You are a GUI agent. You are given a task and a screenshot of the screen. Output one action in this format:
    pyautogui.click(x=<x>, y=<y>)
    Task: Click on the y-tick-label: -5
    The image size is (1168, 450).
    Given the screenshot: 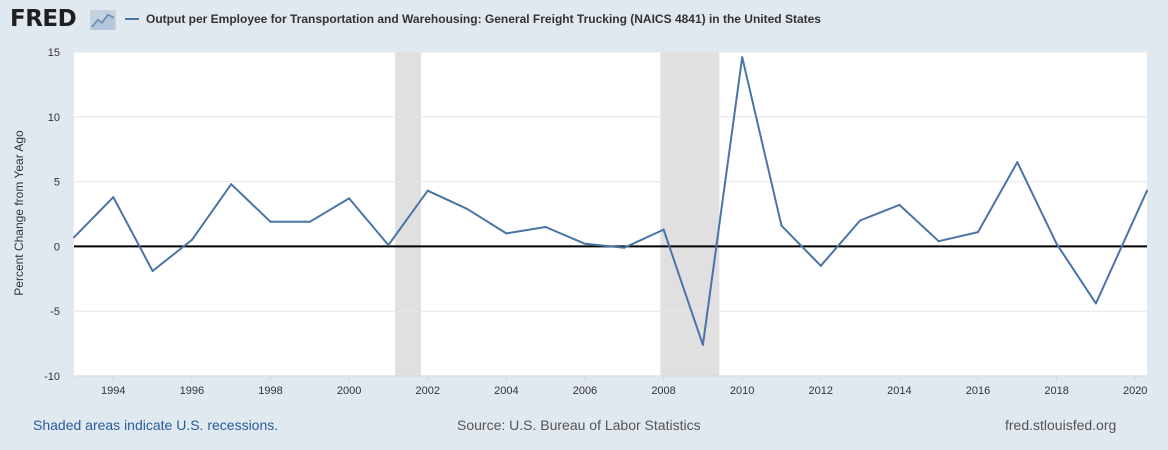 What is the action you would take?
    pyautogui.click(x=55, y=312)
    